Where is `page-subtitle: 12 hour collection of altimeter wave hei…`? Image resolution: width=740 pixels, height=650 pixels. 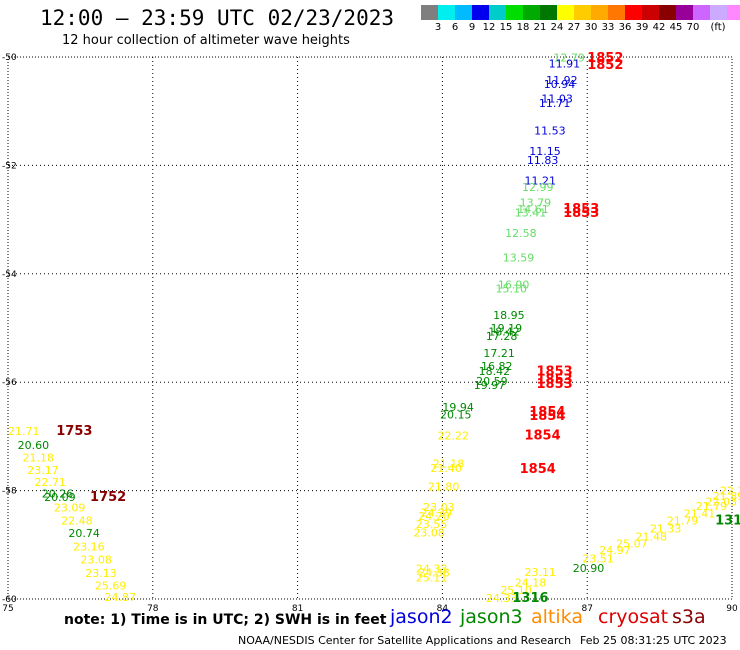 page-subtitle: 12 hour collection of altimeter wave hei… is located at coordinates (206, 40).